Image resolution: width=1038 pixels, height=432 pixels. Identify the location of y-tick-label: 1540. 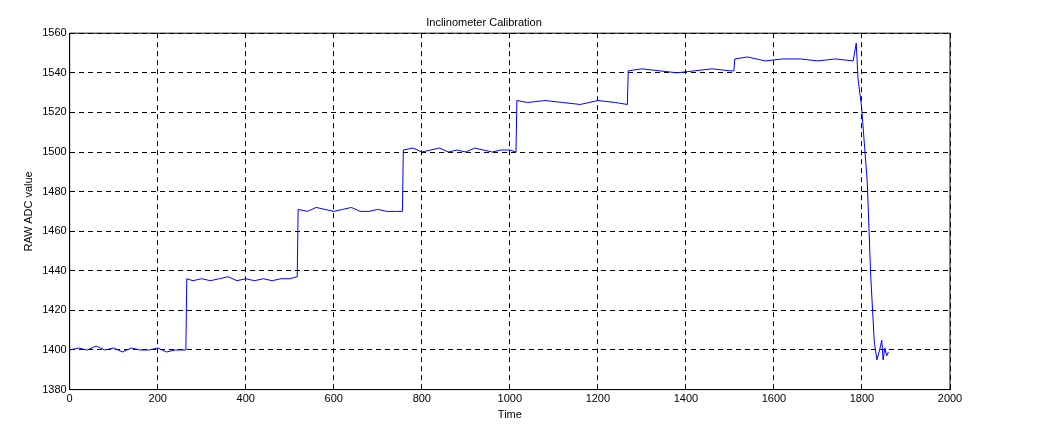
(54, 71).